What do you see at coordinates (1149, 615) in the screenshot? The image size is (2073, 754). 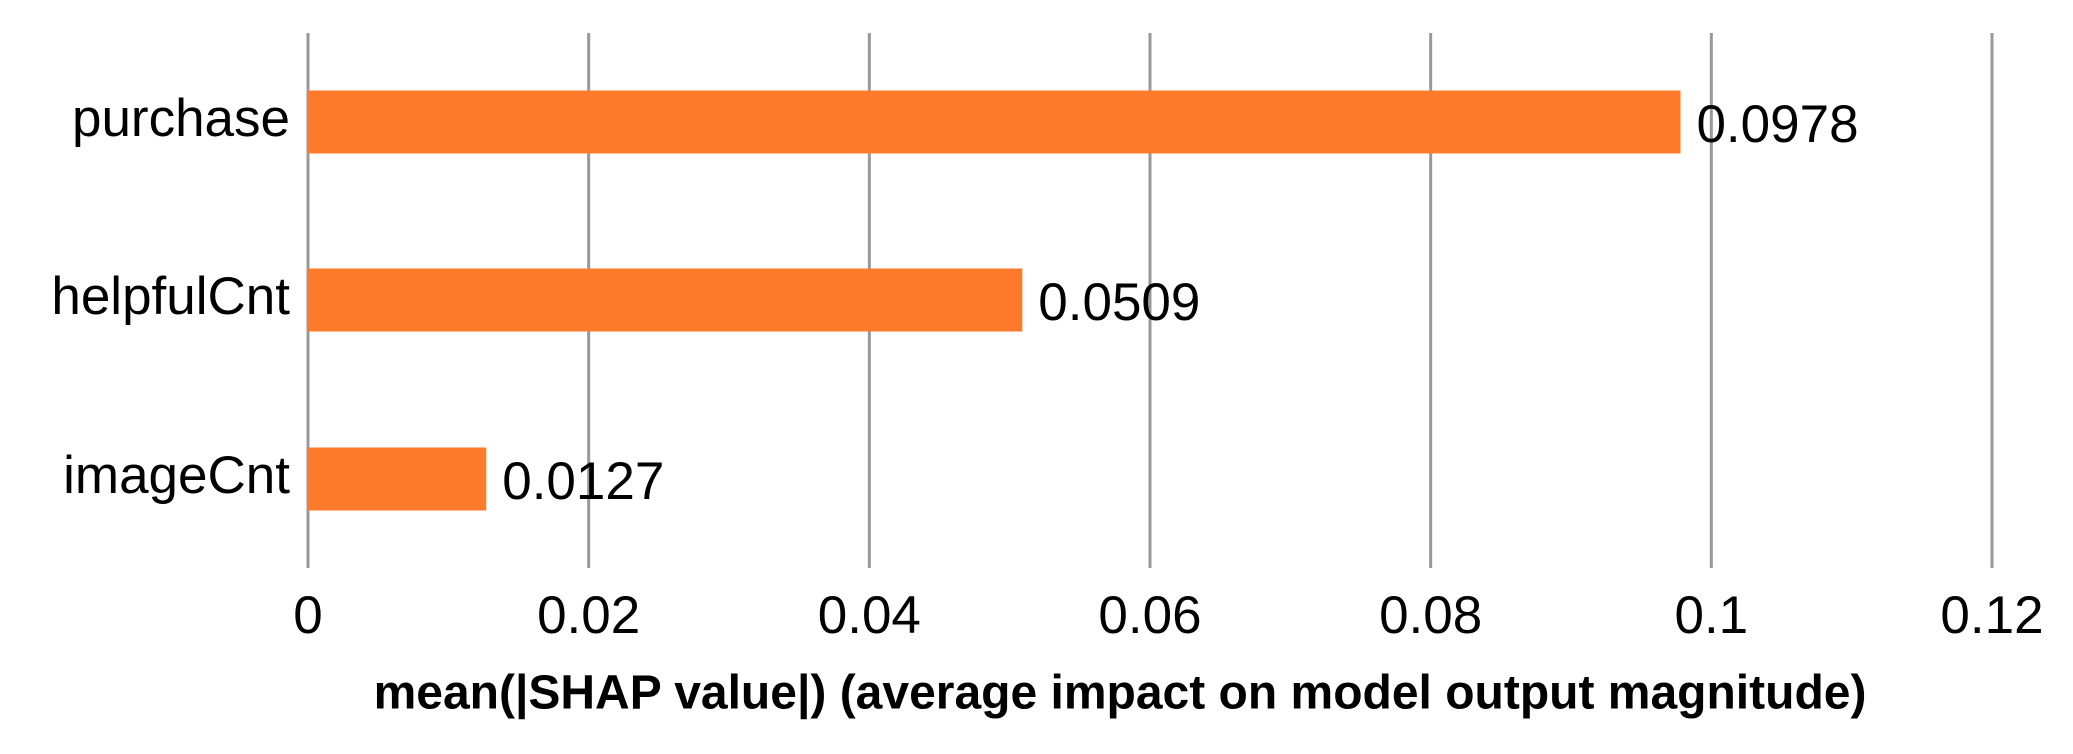 I see `x-tick-label: 0.06` at bounding box center [1149, 615].